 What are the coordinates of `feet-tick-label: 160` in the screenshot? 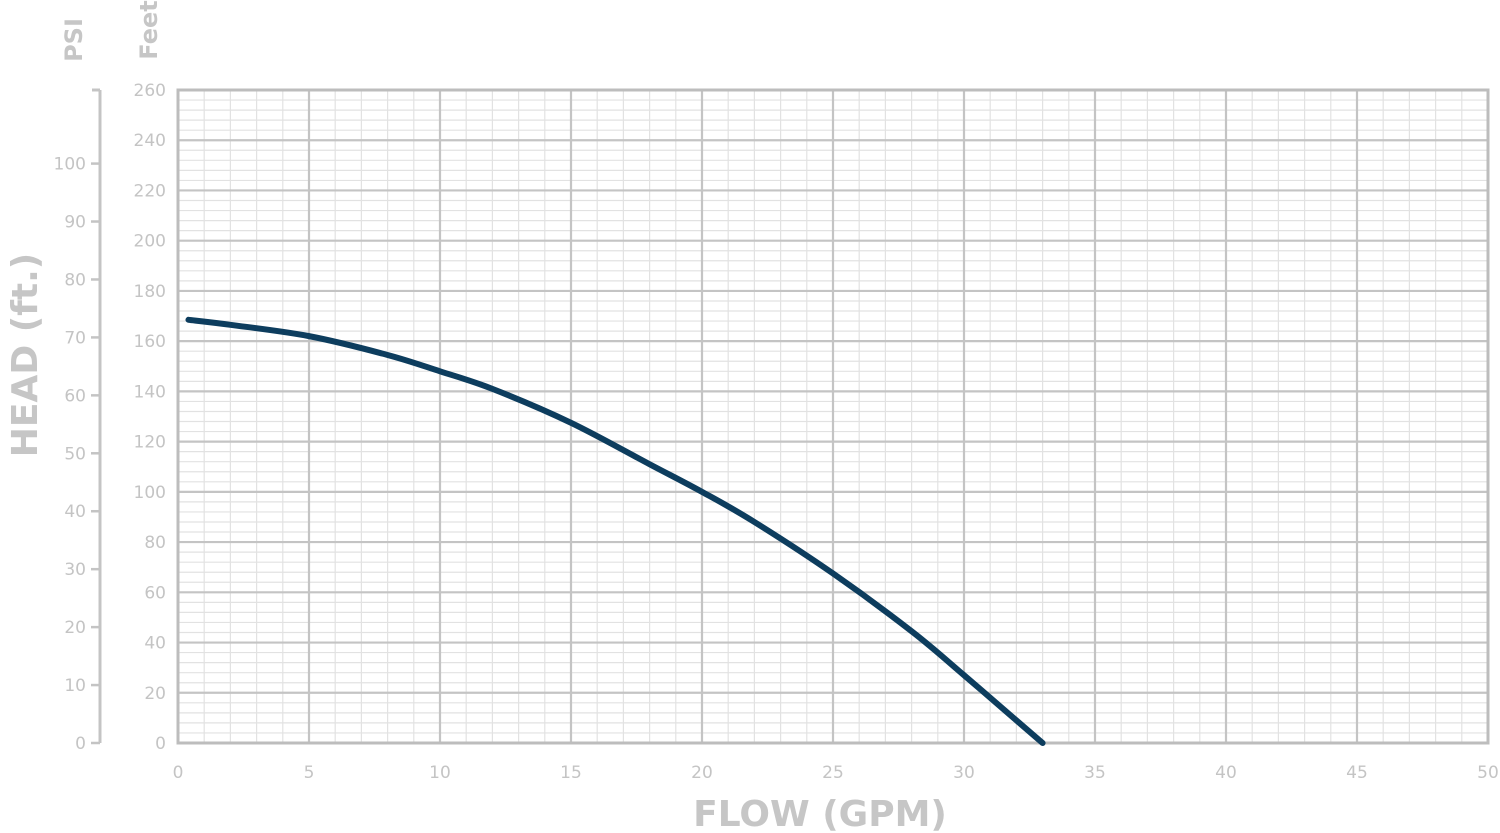 It's located at (150, 342).